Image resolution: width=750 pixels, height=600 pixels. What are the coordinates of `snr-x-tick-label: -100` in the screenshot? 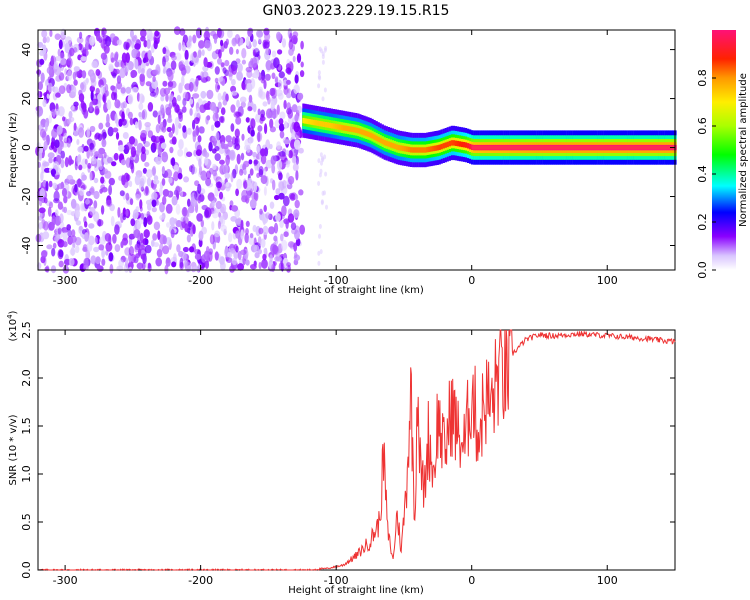 It's located at (336, 580).